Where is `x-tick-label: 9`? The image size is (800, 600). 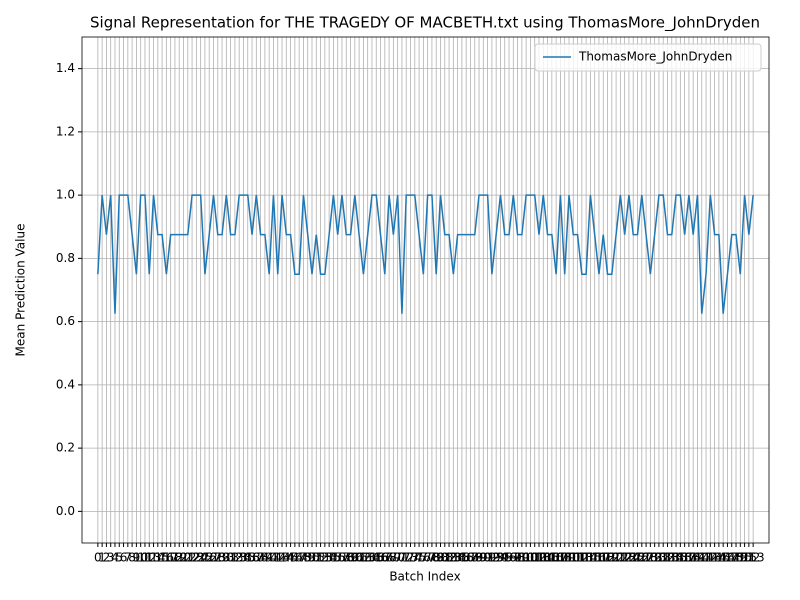 x-tick-label: 9 is located at coordinates (137, 558).